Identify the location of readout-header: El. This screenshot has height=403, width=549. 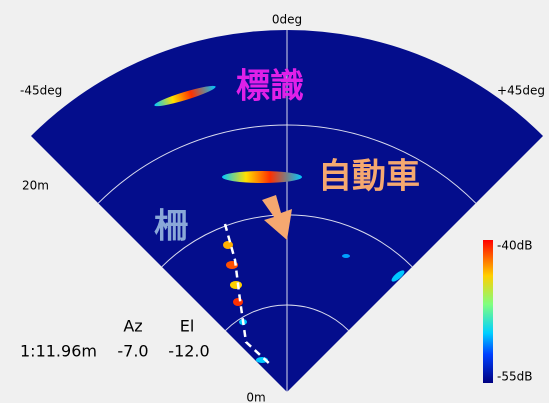
(187, 326).